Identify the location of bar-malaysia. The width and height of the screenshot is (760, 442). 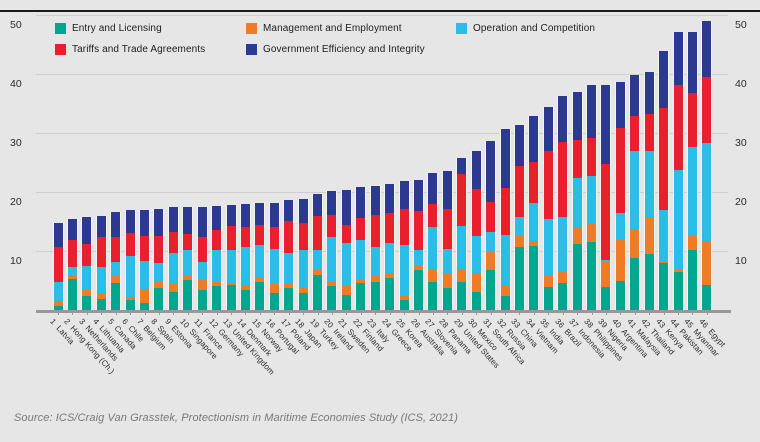
(635, 192).